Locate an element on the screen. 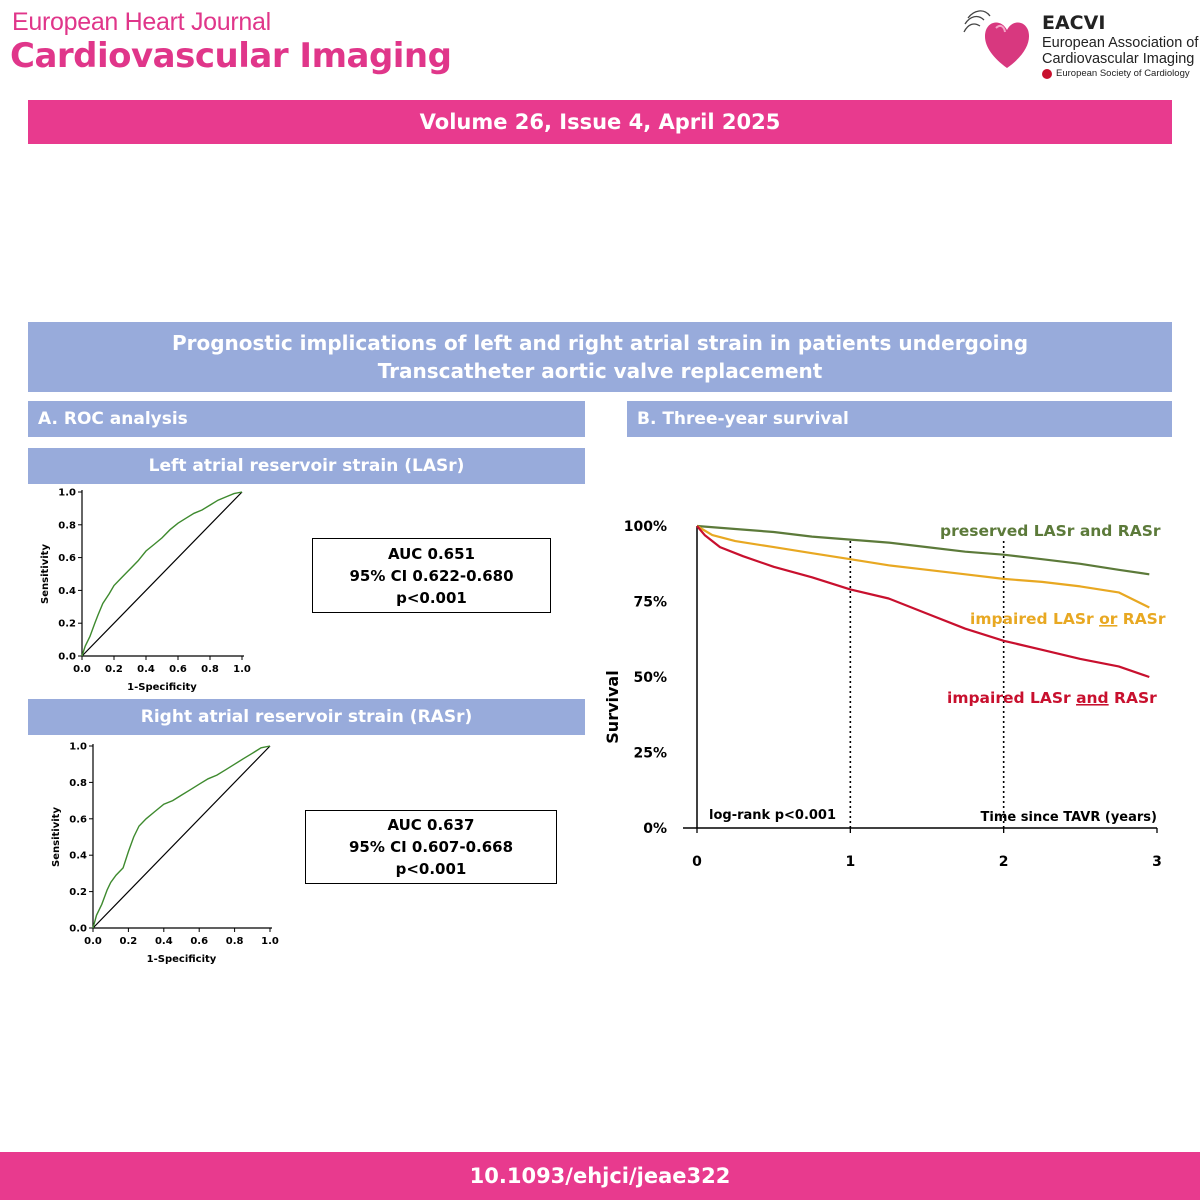 This screenshot has height=1200, width=1200. survival-x-tick-label: 2 is located at coordinates (1004, 862).